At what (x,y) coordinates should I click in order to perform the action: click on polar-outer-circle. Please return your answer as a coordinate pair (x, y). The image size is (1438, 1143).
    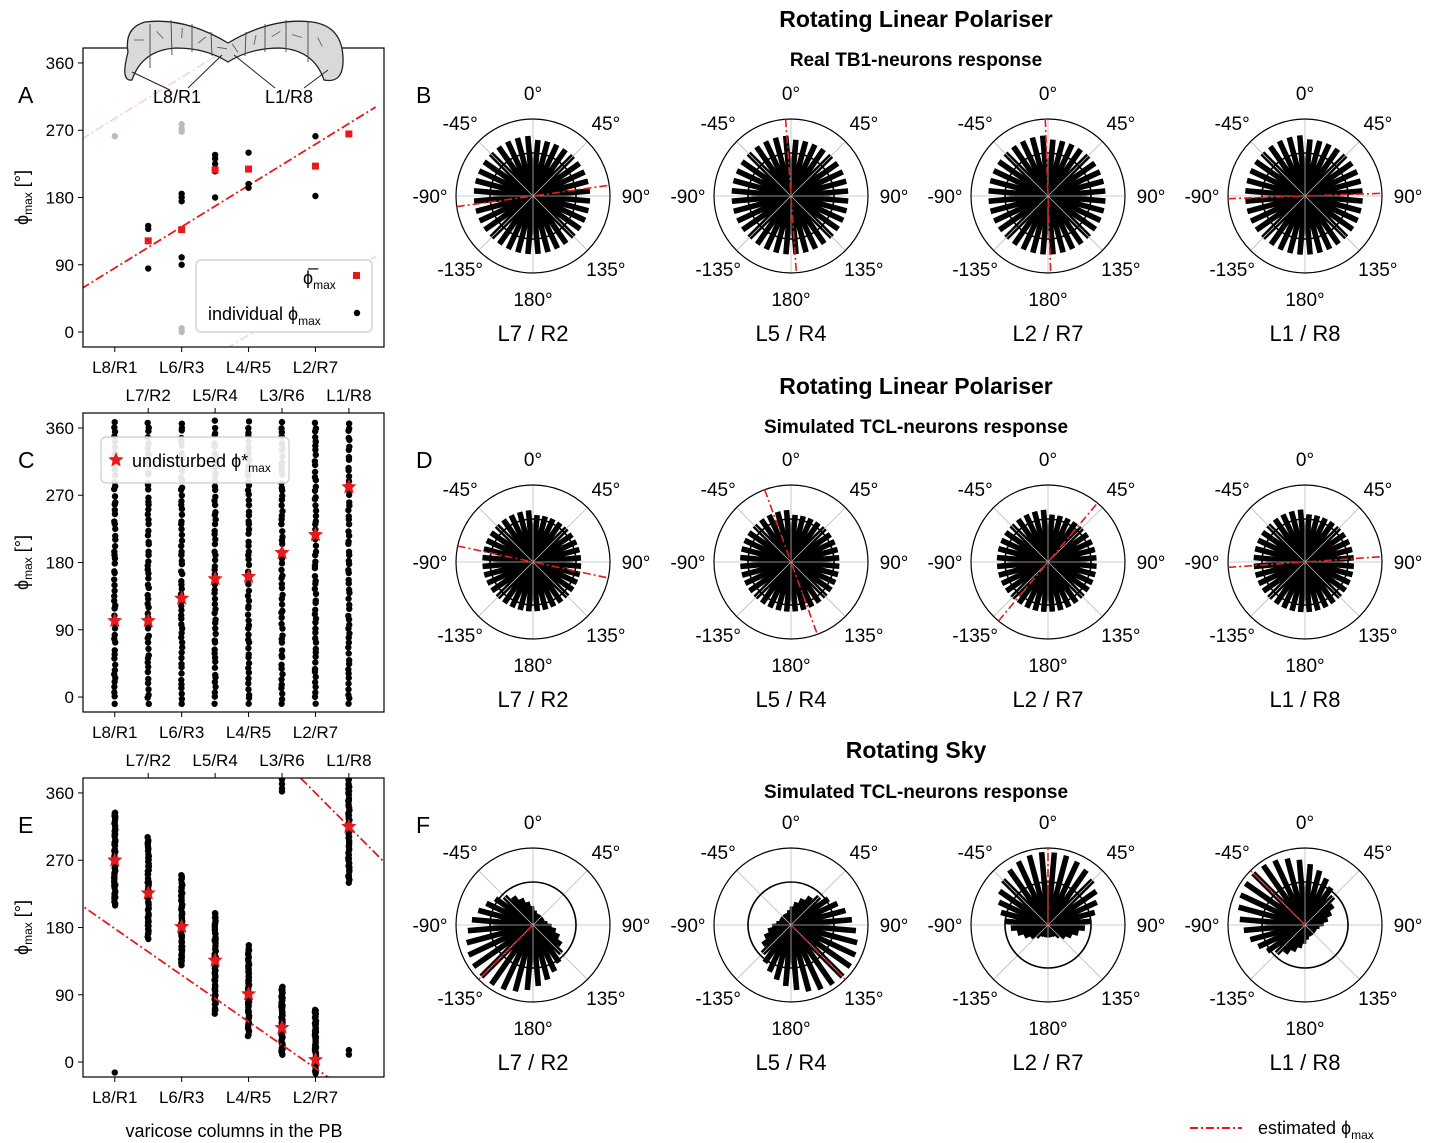
    Looking at the image, I should click on (1305, 562).